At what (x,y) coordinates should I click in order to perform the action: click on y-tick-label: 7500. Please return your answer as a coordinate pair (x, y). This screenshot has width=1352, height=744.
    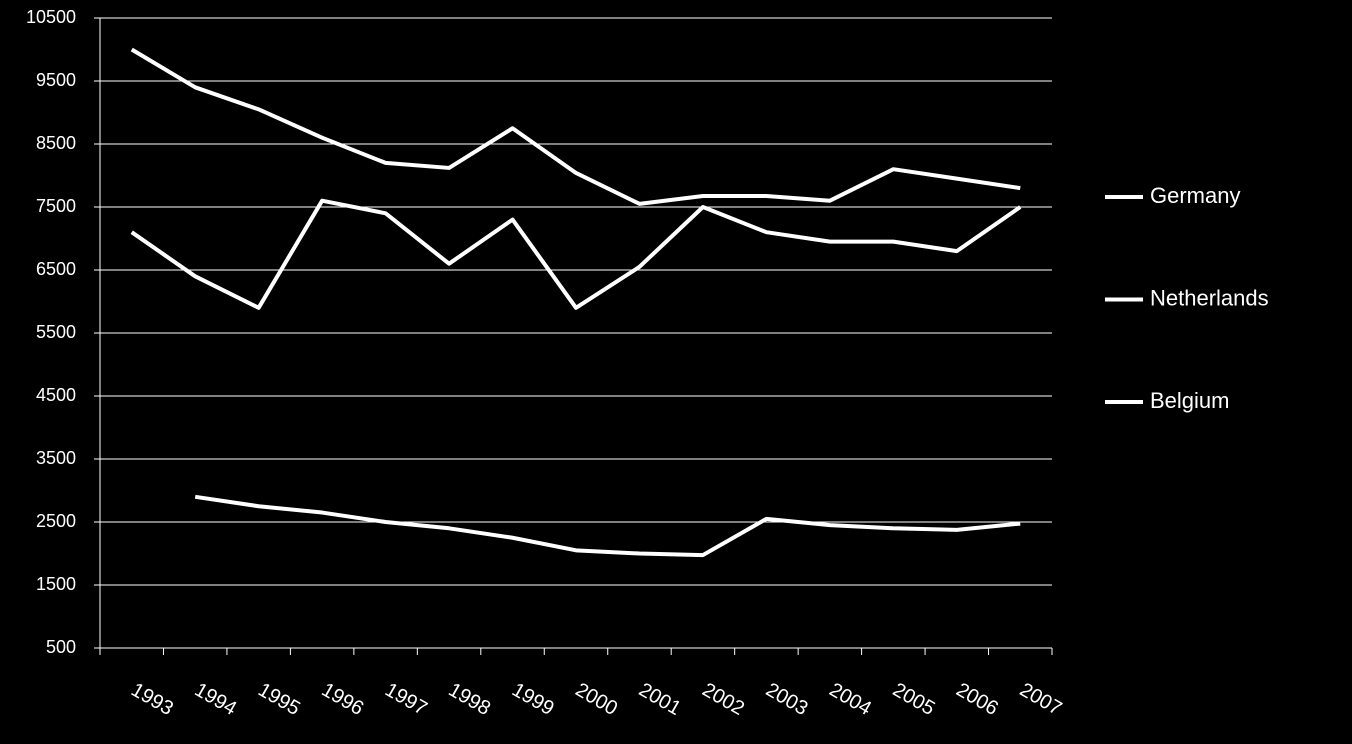
    Looking at the image, I should click on (56, 206).